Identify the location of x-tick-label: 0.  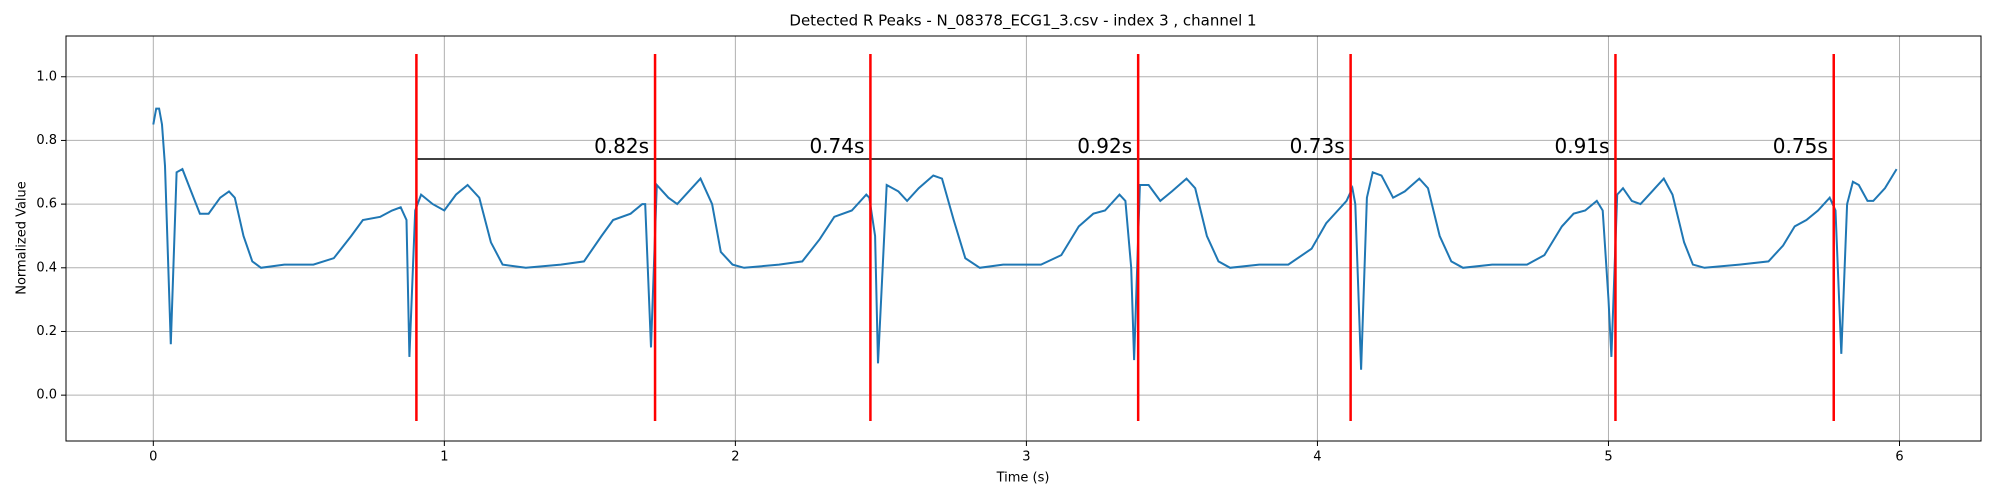
(153, 457).